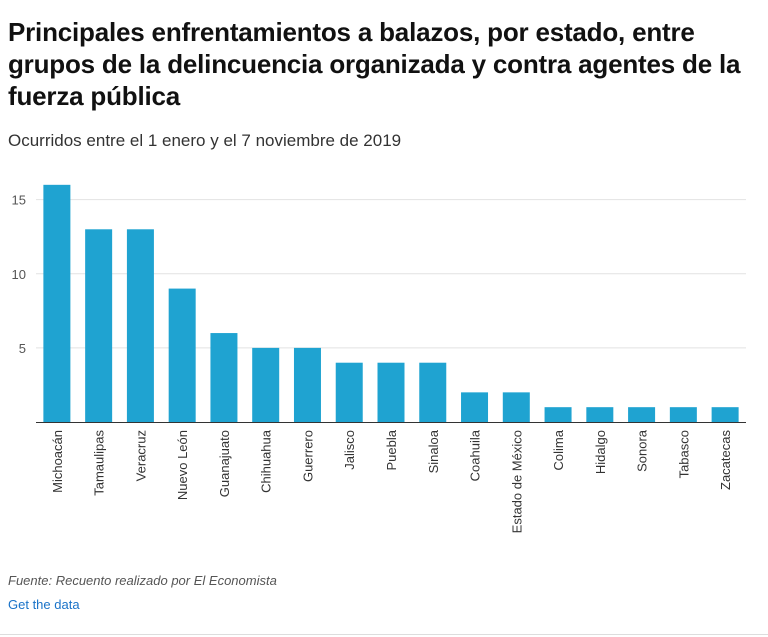 The image size is (768, 637). What do you see at coordinates (725, 460) in the screenshot?
I see `x-tick-label: Zacatecas` at bounding box center [725, 460].